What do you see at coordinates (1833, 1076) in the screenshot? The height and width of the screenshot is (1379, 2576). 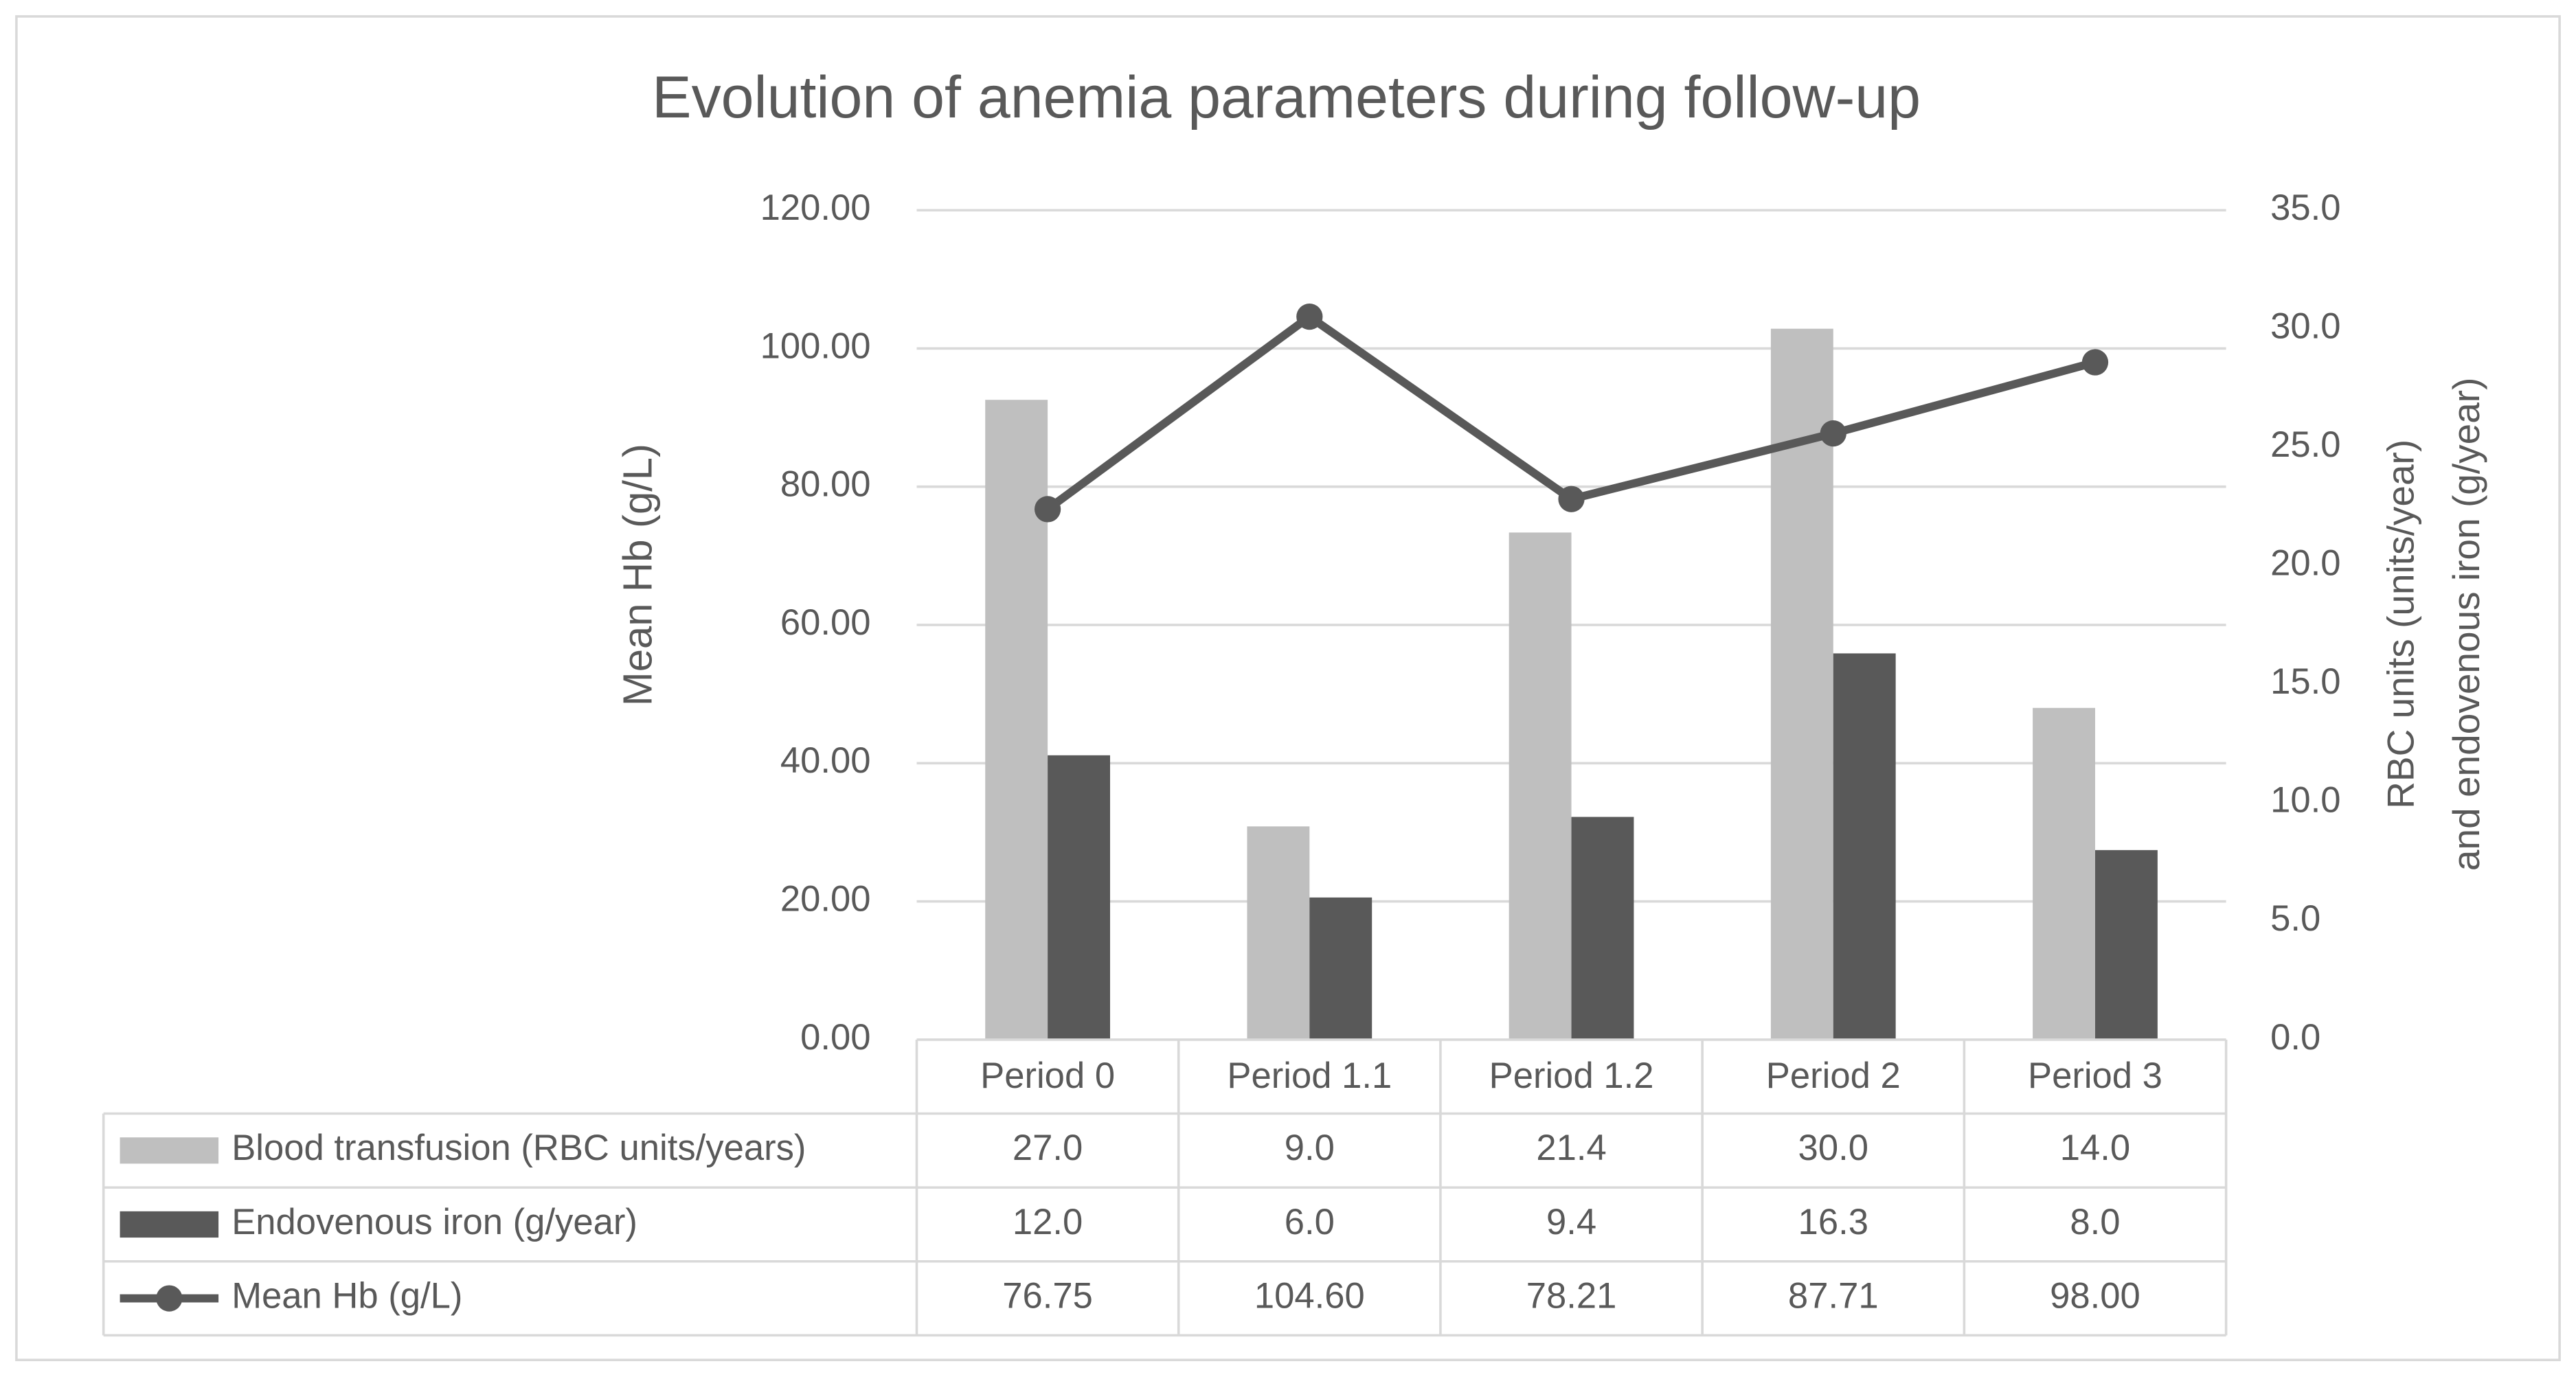 I see `x-tick-label: Period 2` at bounding box center [1833, 1076].